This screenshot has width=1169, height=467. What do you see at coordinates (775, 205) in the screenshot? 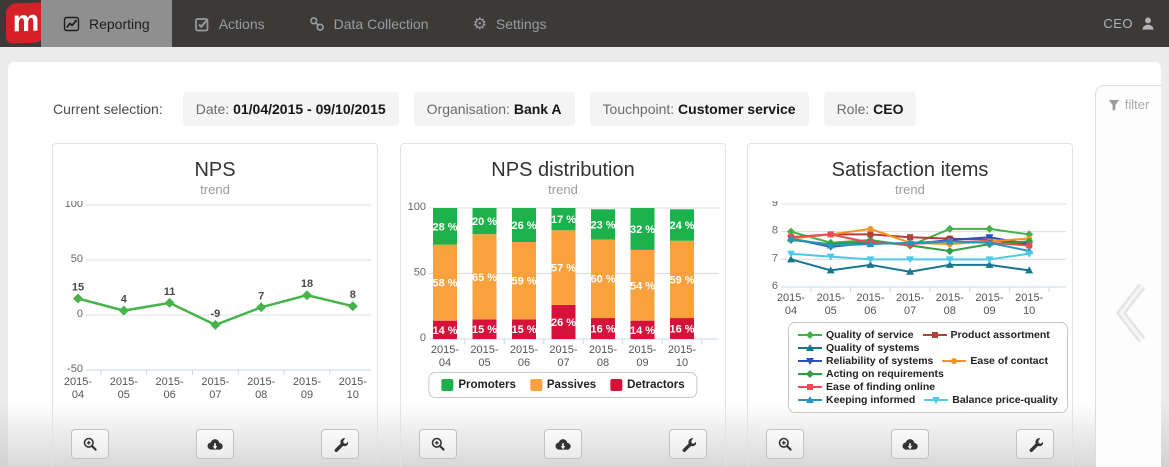
I see `svg-text: 9` at bounding box center [775, 205].